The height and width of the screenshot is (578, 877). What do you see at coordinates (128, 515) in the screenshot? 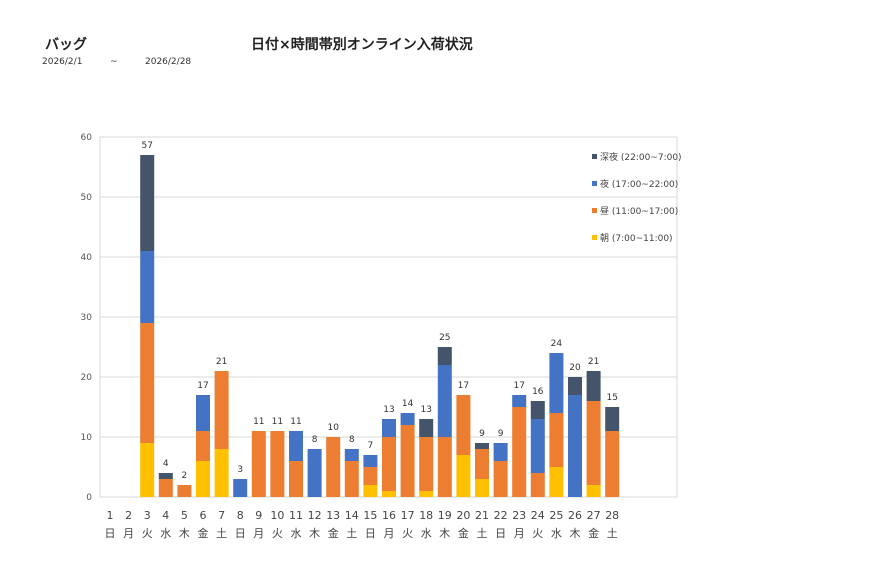
I see `x-tick-label: 2` at bounding box center [128, 515].